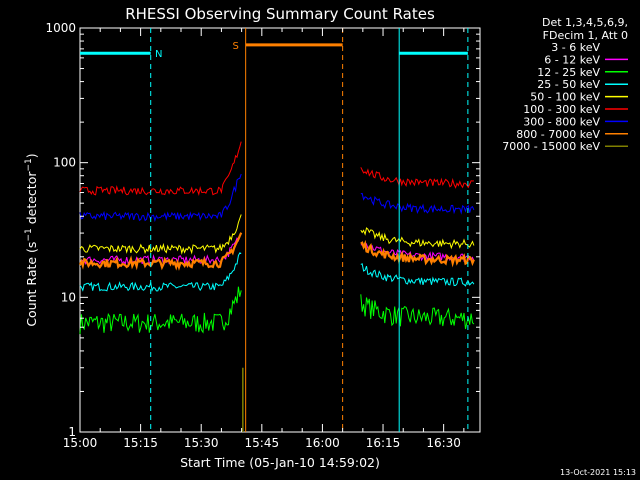  I want to click on y-axis-label: Count Rate (s−1 detector−1), so click(31, 239).